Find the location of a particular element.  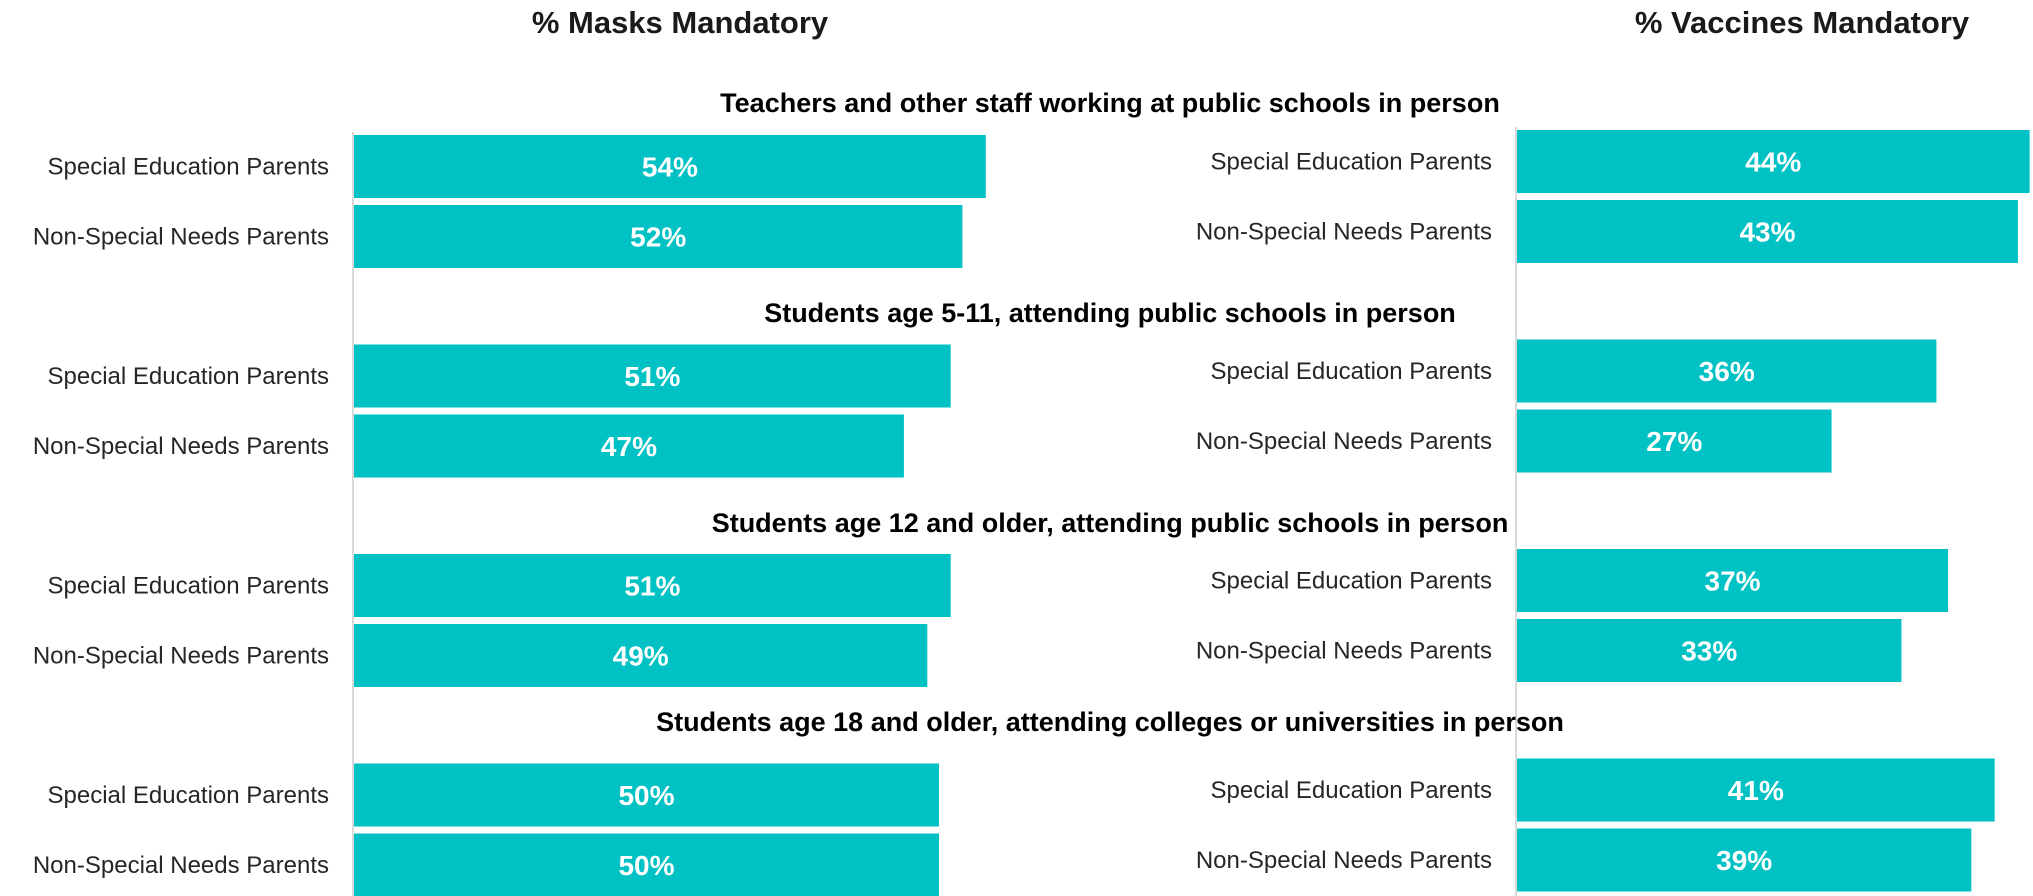

masks-bar-value-label: 54% is located at coordinates (670, 167).